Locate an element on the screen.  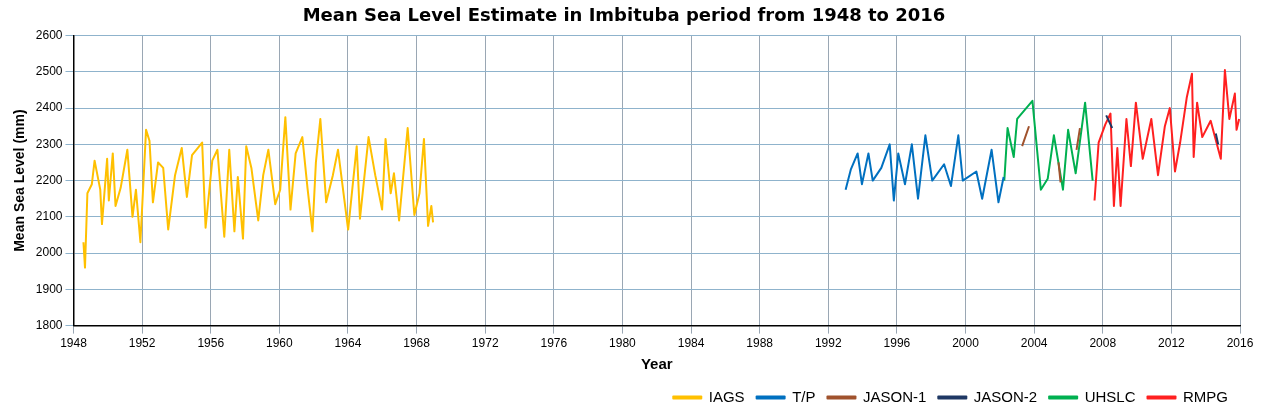
x-tick-label: 1988 is located at coordinates (760, 343).